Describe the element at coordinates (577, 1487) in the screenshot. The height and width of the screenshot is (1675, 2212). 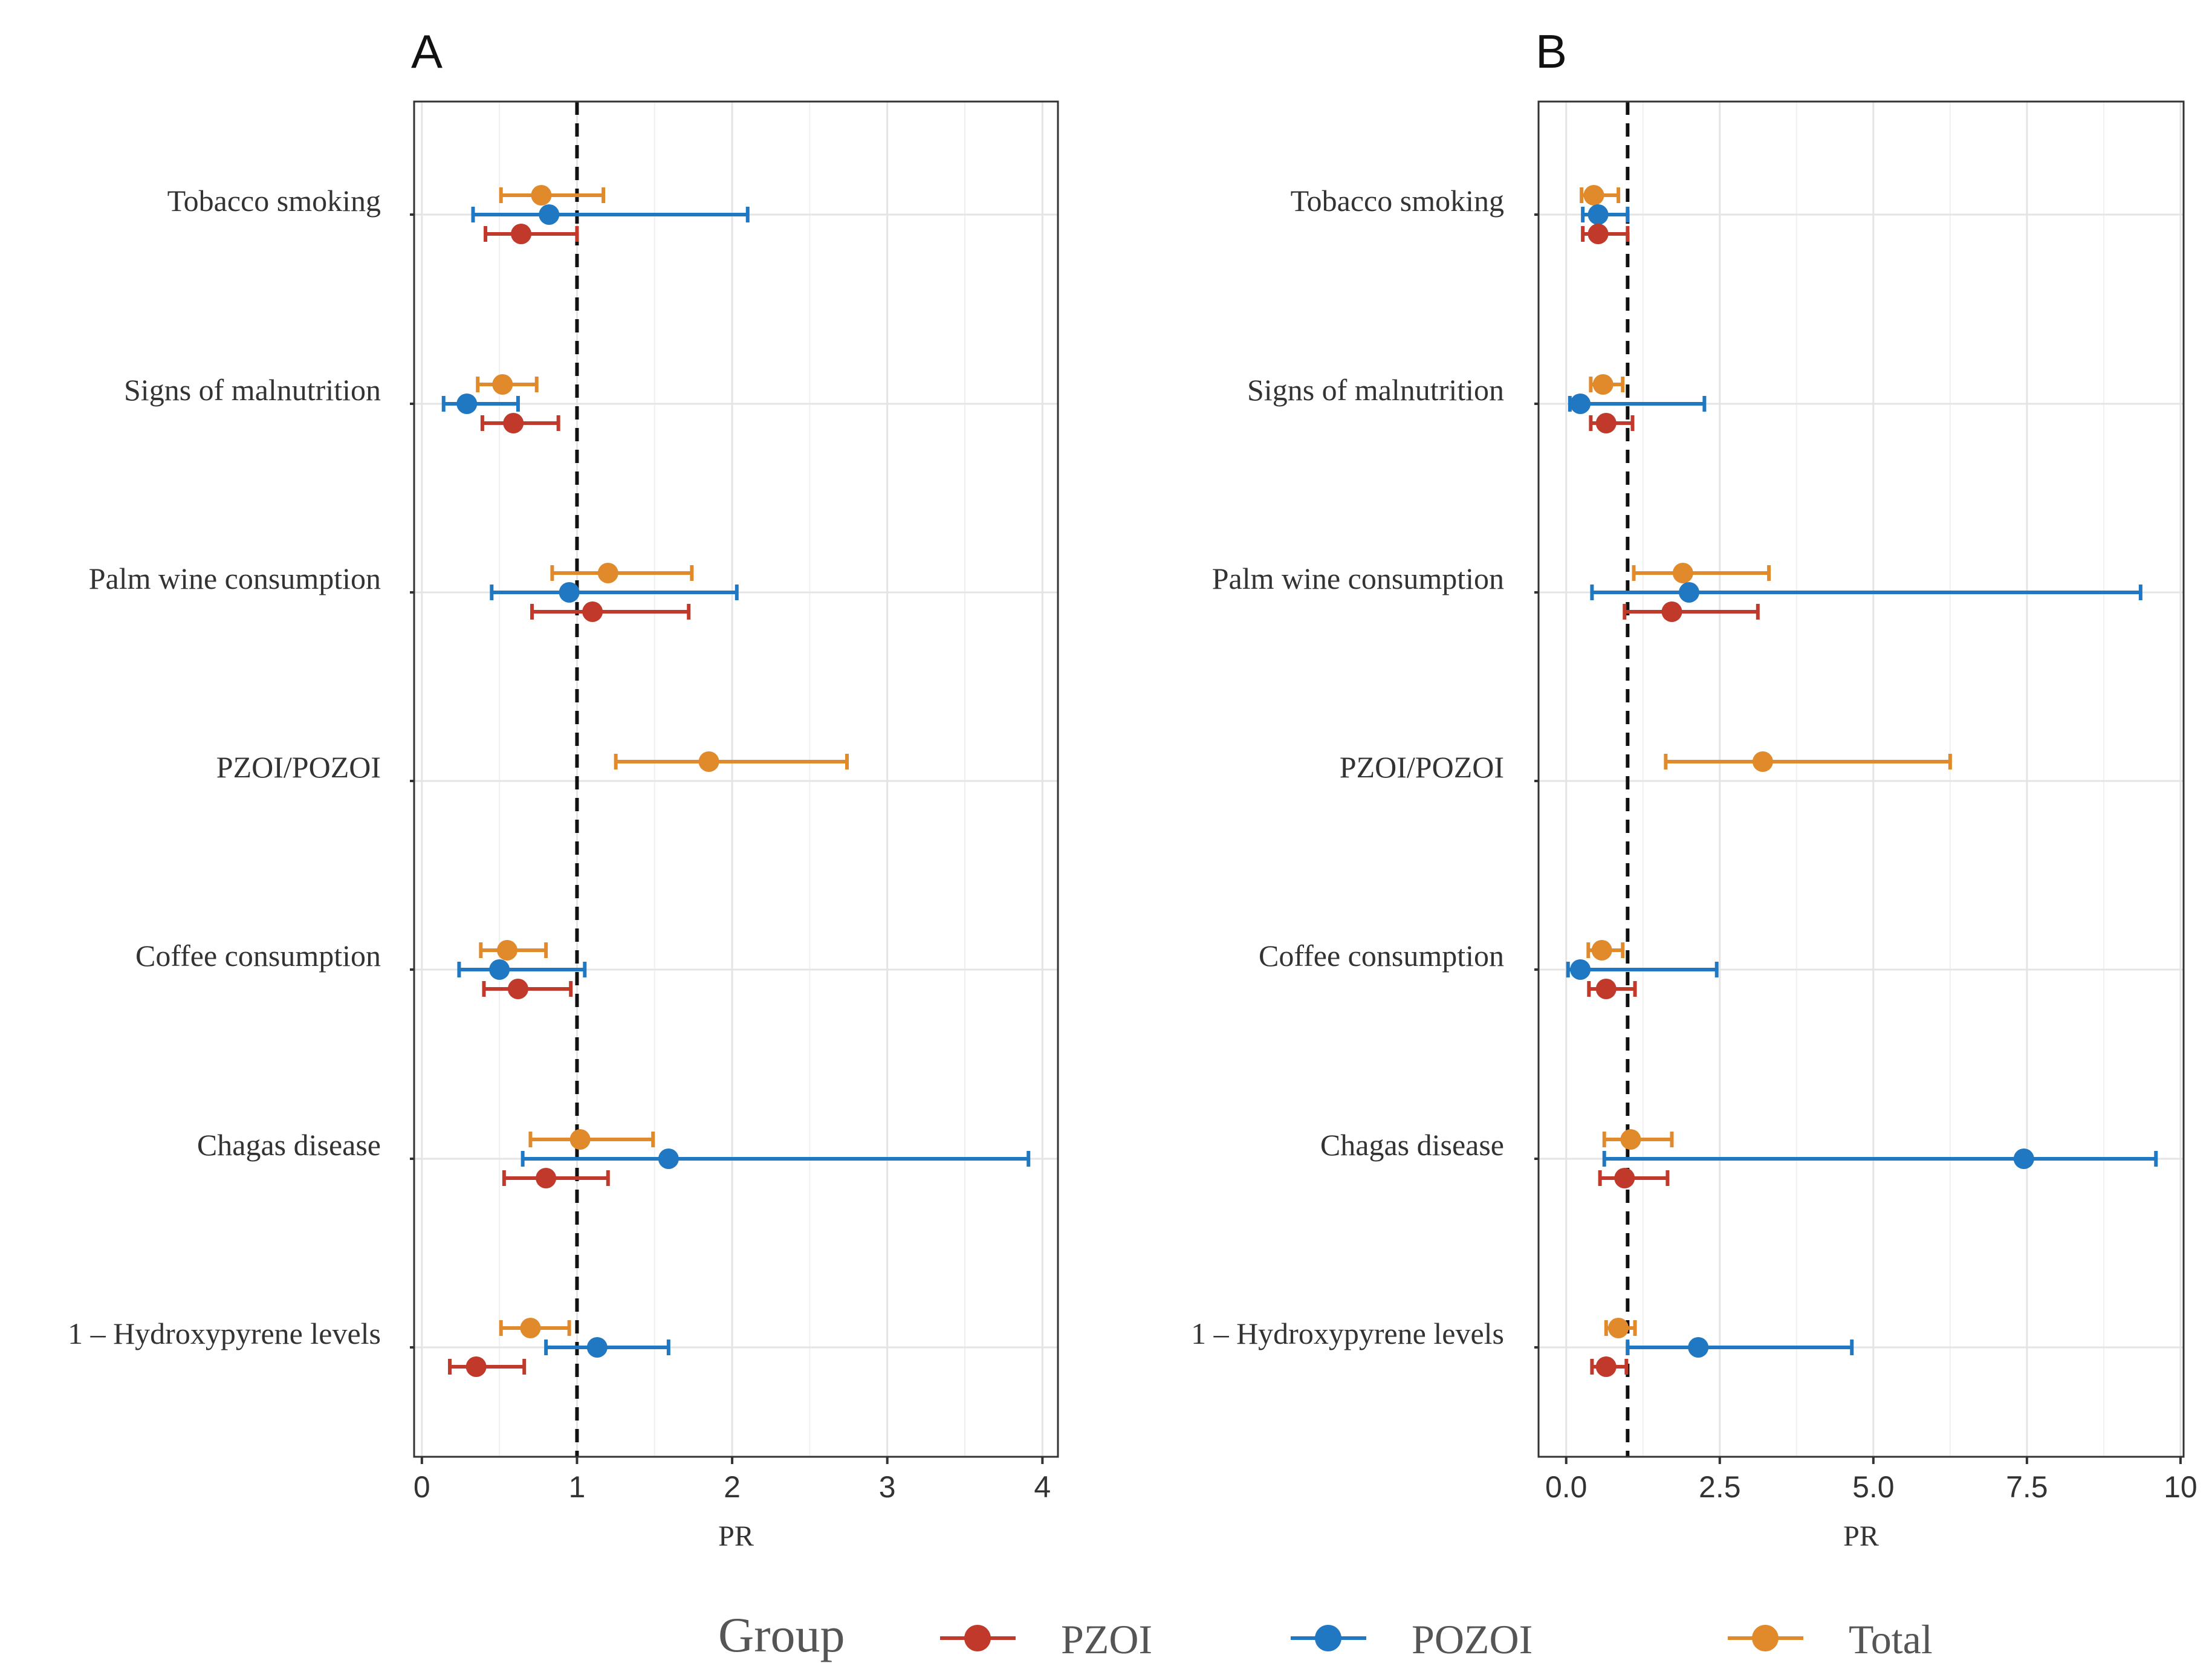
I see `x-tick-label: 1` at that location.